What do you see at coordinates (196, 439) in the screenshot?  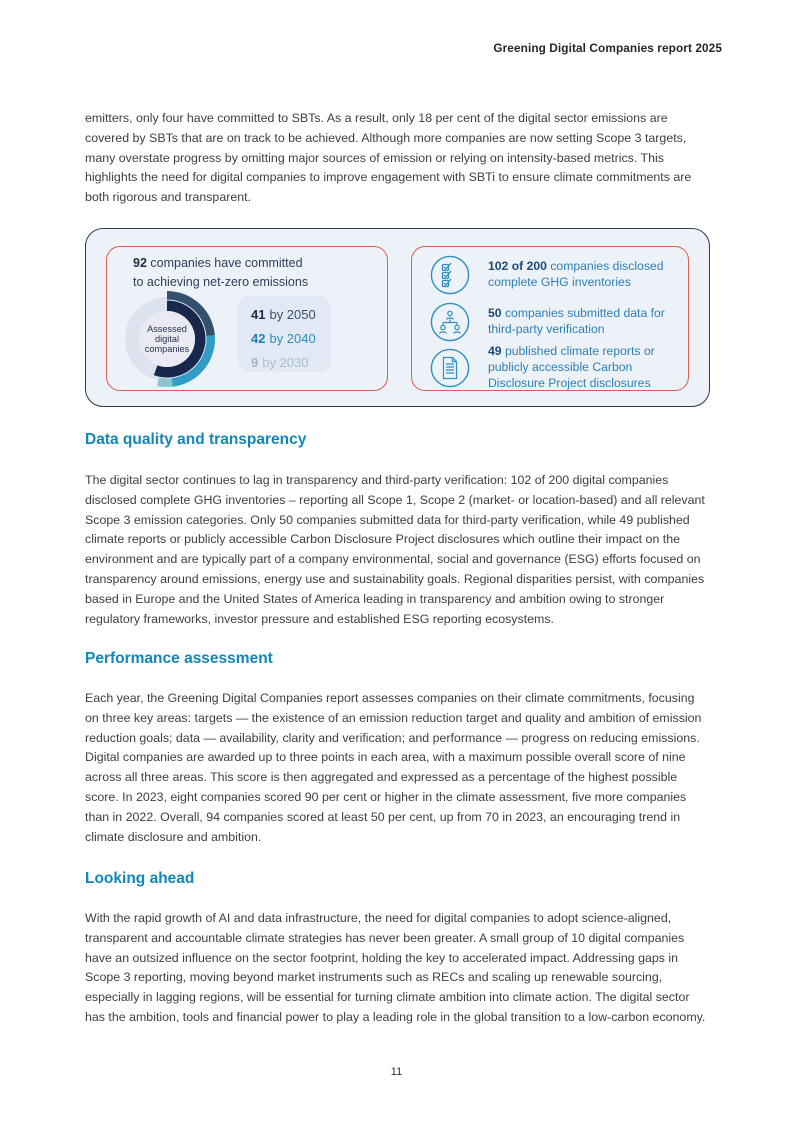 I see `section-heading-data-quality: Data quality and transparency` at bounding box center [196, 439].